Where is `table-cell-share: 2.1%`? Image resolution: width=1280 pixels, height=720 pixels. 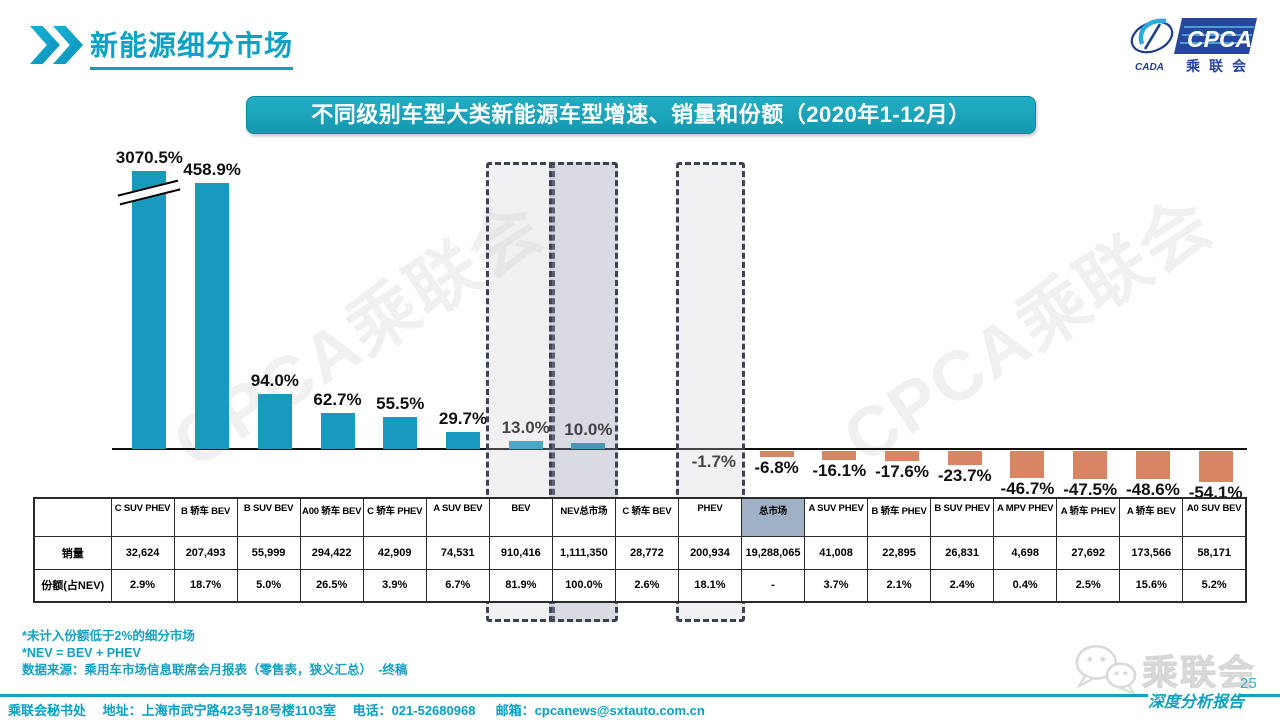 table-cell-share: 2.1% is located at coordinates (899, 585).